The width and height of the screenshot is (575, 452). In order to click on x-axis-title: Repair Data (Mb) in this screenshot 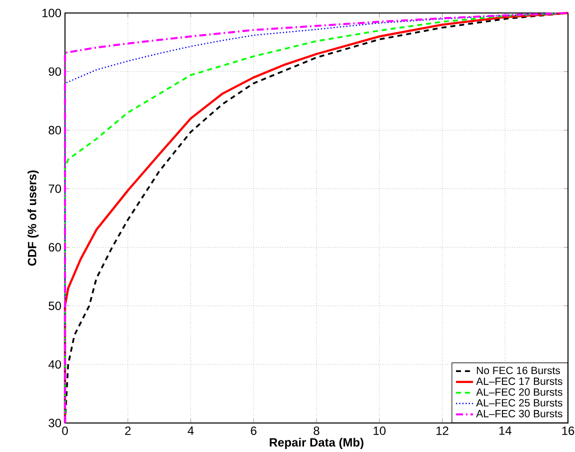, I will do `click(317, 443)`.